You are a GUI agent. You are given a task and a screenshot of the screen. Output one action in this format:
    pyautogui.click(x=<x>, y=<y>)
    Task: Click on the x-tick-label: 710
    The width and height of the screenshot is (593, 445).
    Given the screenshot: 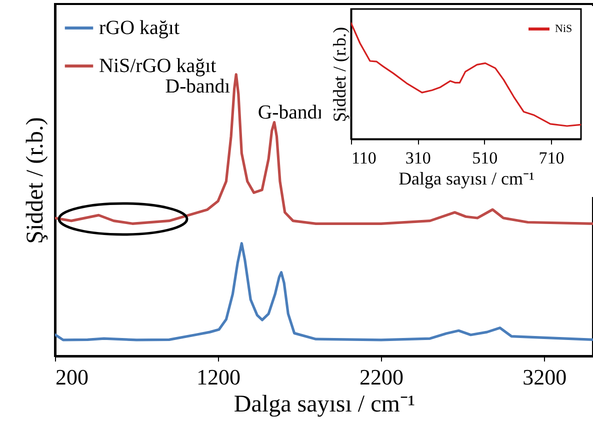 What is the action you would take?
    pyautogui.click(x=551, y=158)
    